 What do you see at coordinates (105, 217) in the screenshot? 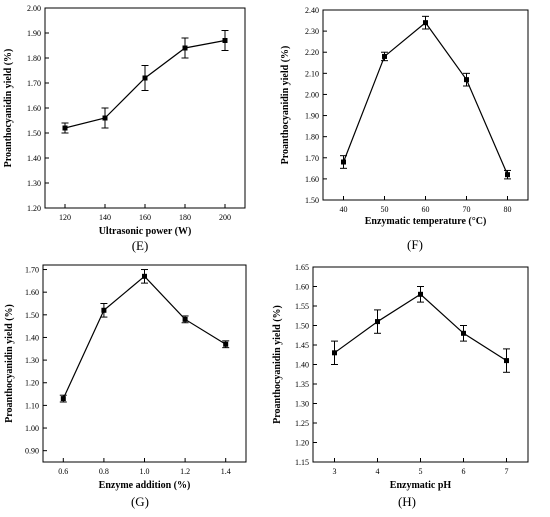
I see `x-tick-label: 140` at bounding box center [105, 217].